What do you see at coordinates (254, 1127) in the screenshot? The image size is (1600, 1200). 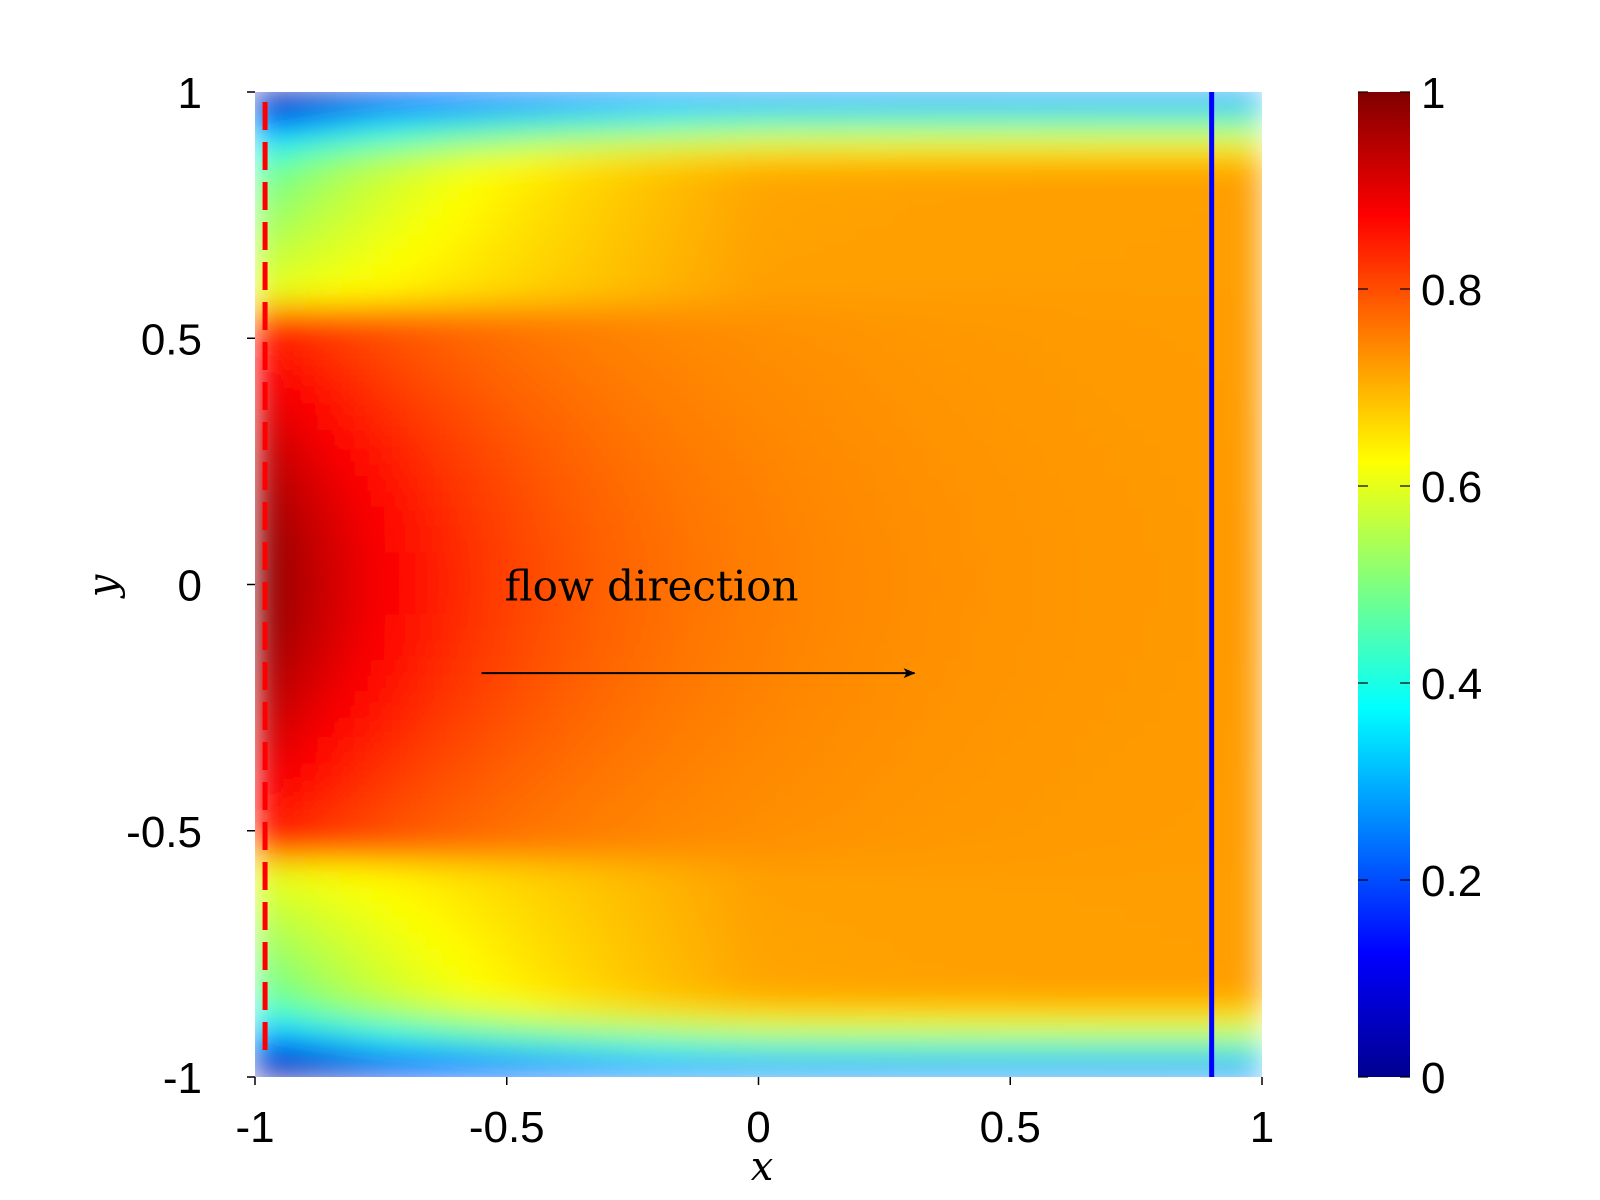 I see `x-tick-label: -1` at bounding box center [254, 1127].